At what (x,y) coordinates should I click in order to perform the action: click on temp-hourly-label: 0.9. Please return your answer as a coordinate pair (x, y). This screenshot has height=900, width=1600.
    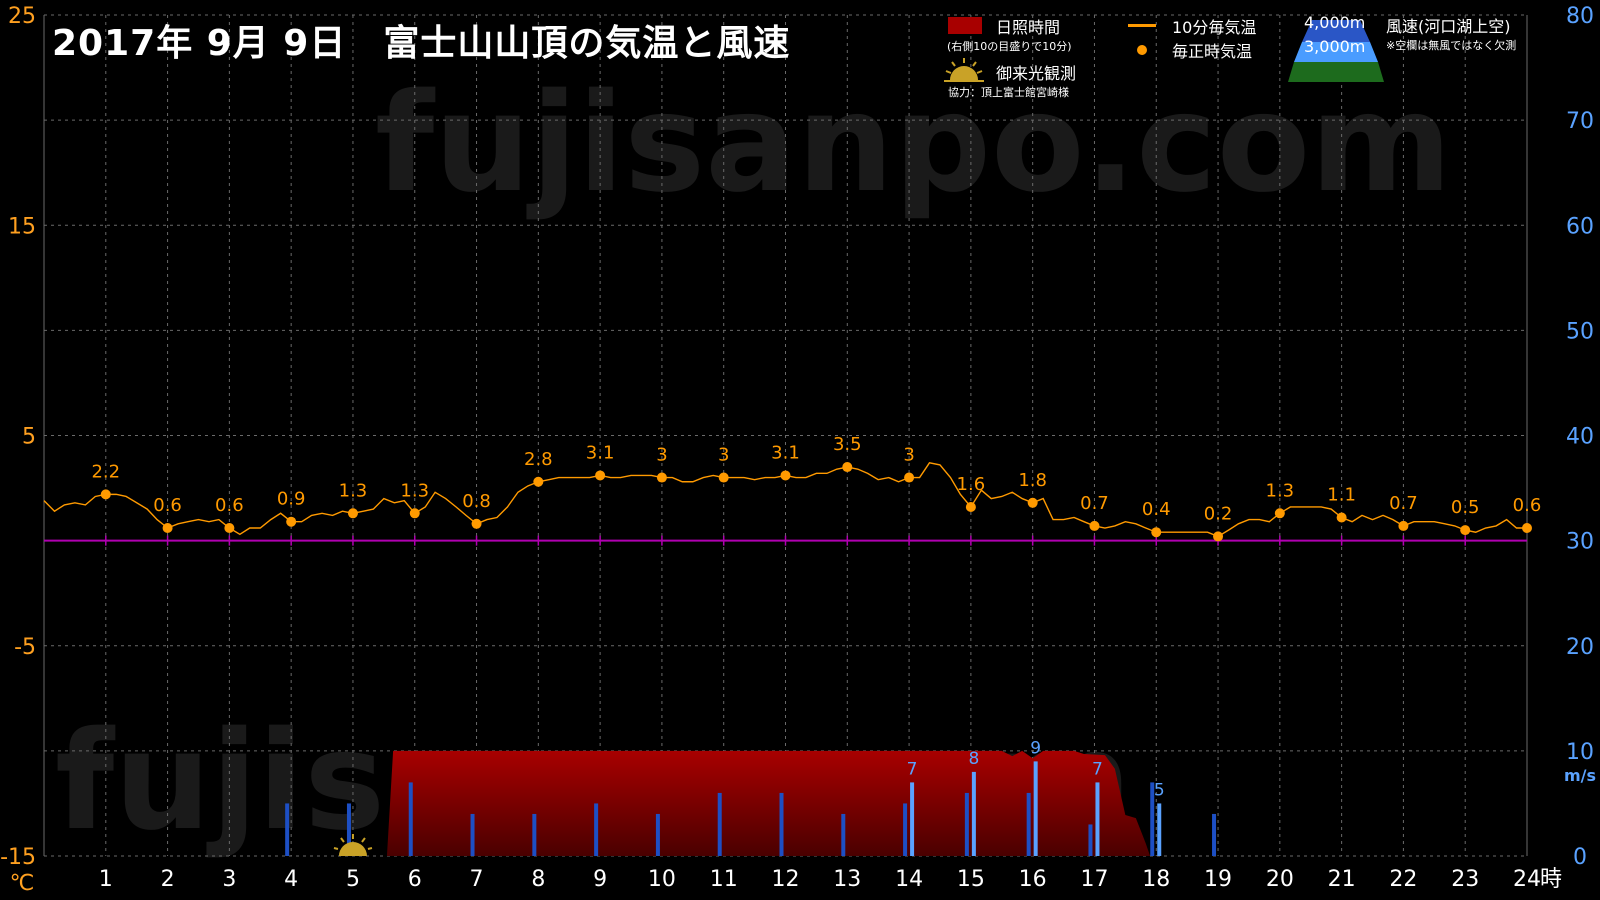
    Looking at the image, I should click on (291, 499).